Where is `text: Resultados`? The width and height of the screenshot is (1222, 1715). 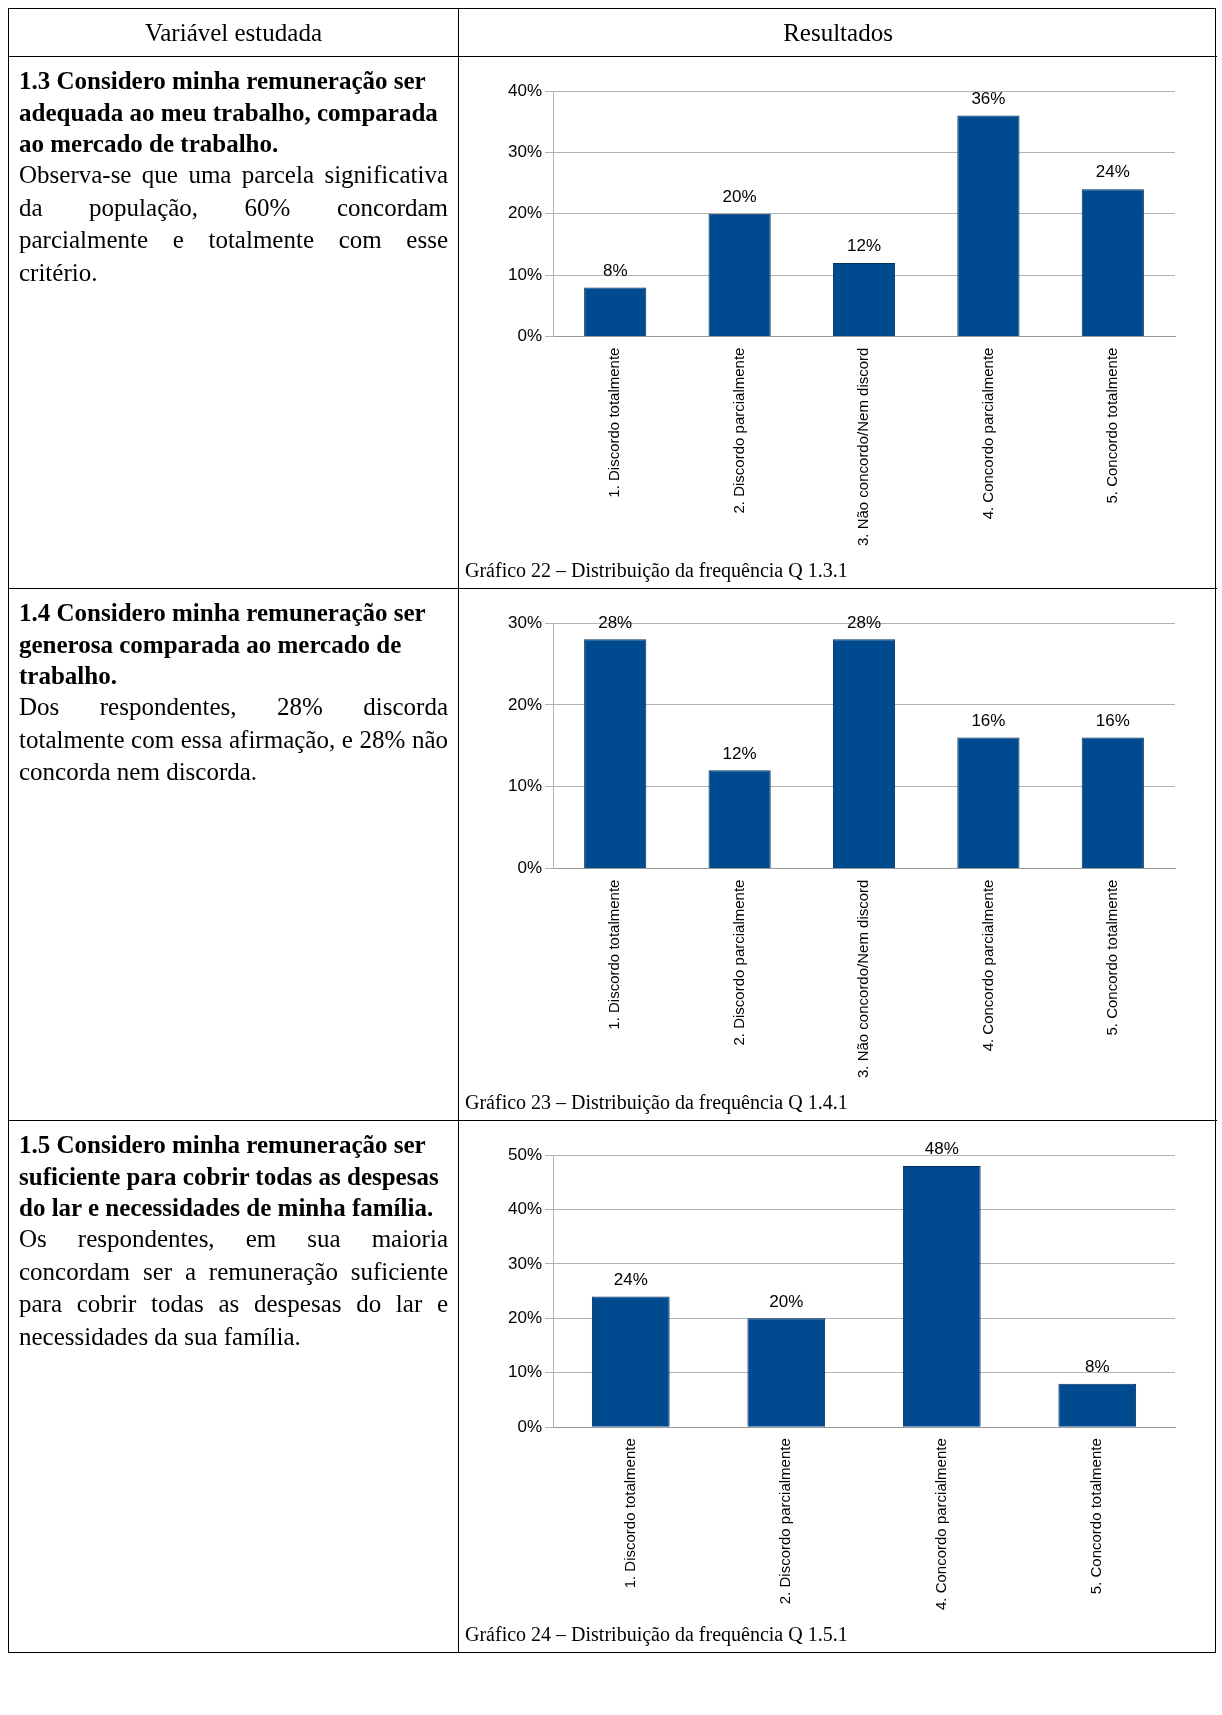
text: Resultados is located at coordinates (838, 33).